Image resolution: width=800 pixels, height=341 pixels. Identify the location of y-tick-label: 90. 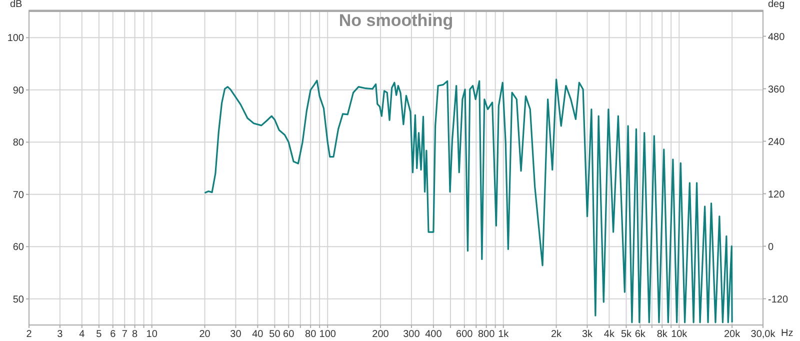
(18, 90).